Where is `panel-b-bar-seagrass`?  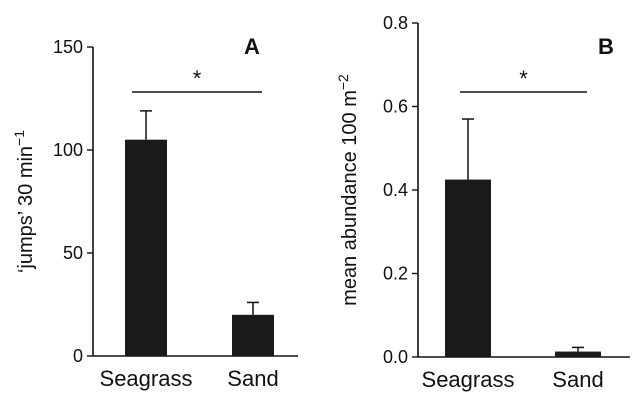 panel-b-bar-seagrass is located at coordinates (468, 268).